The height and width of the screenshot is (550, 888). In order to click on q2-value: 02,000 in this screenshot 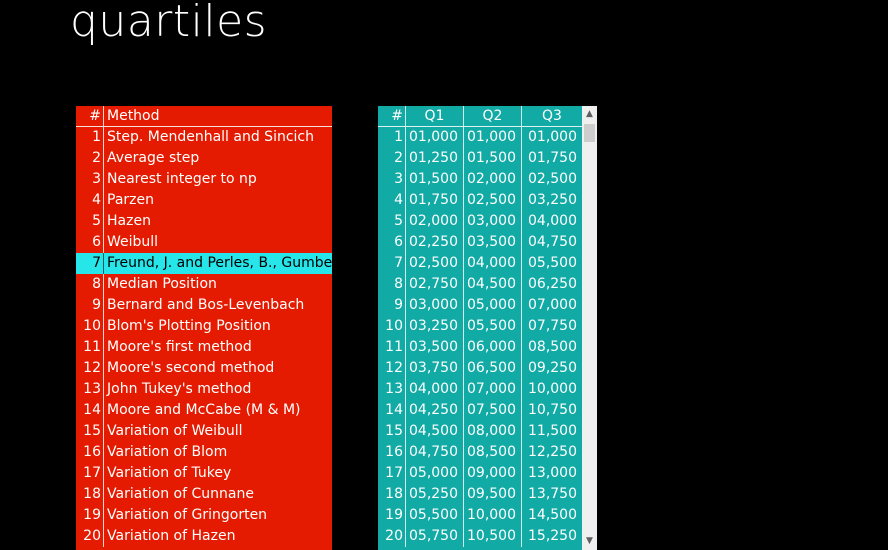, I will do `click(493, 179)`.